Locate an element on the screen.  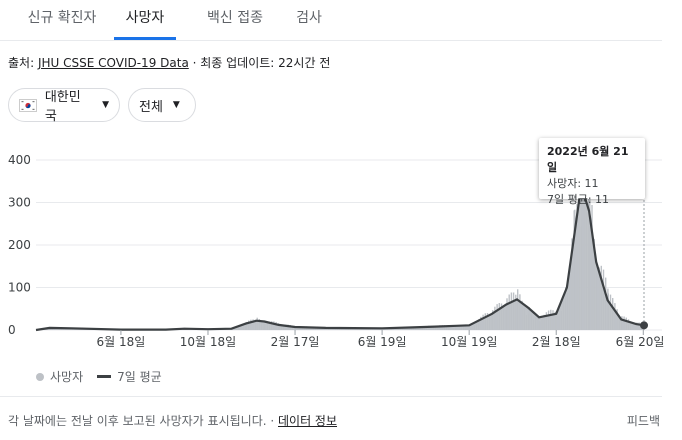
x-tick-label: 2월 17일 is located at coordinates (295, 342).